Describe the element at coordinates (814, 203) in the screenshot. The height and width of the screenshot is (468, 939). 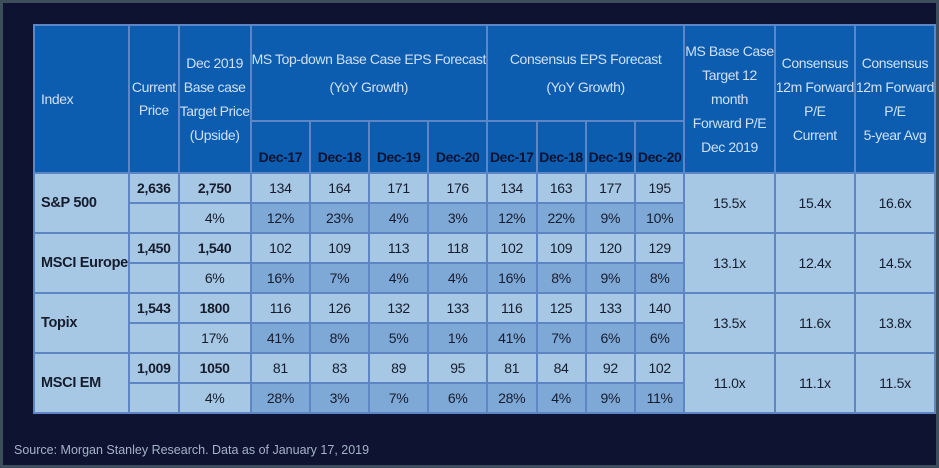
I see `consensus-pe-current: 15.4x` at that location.